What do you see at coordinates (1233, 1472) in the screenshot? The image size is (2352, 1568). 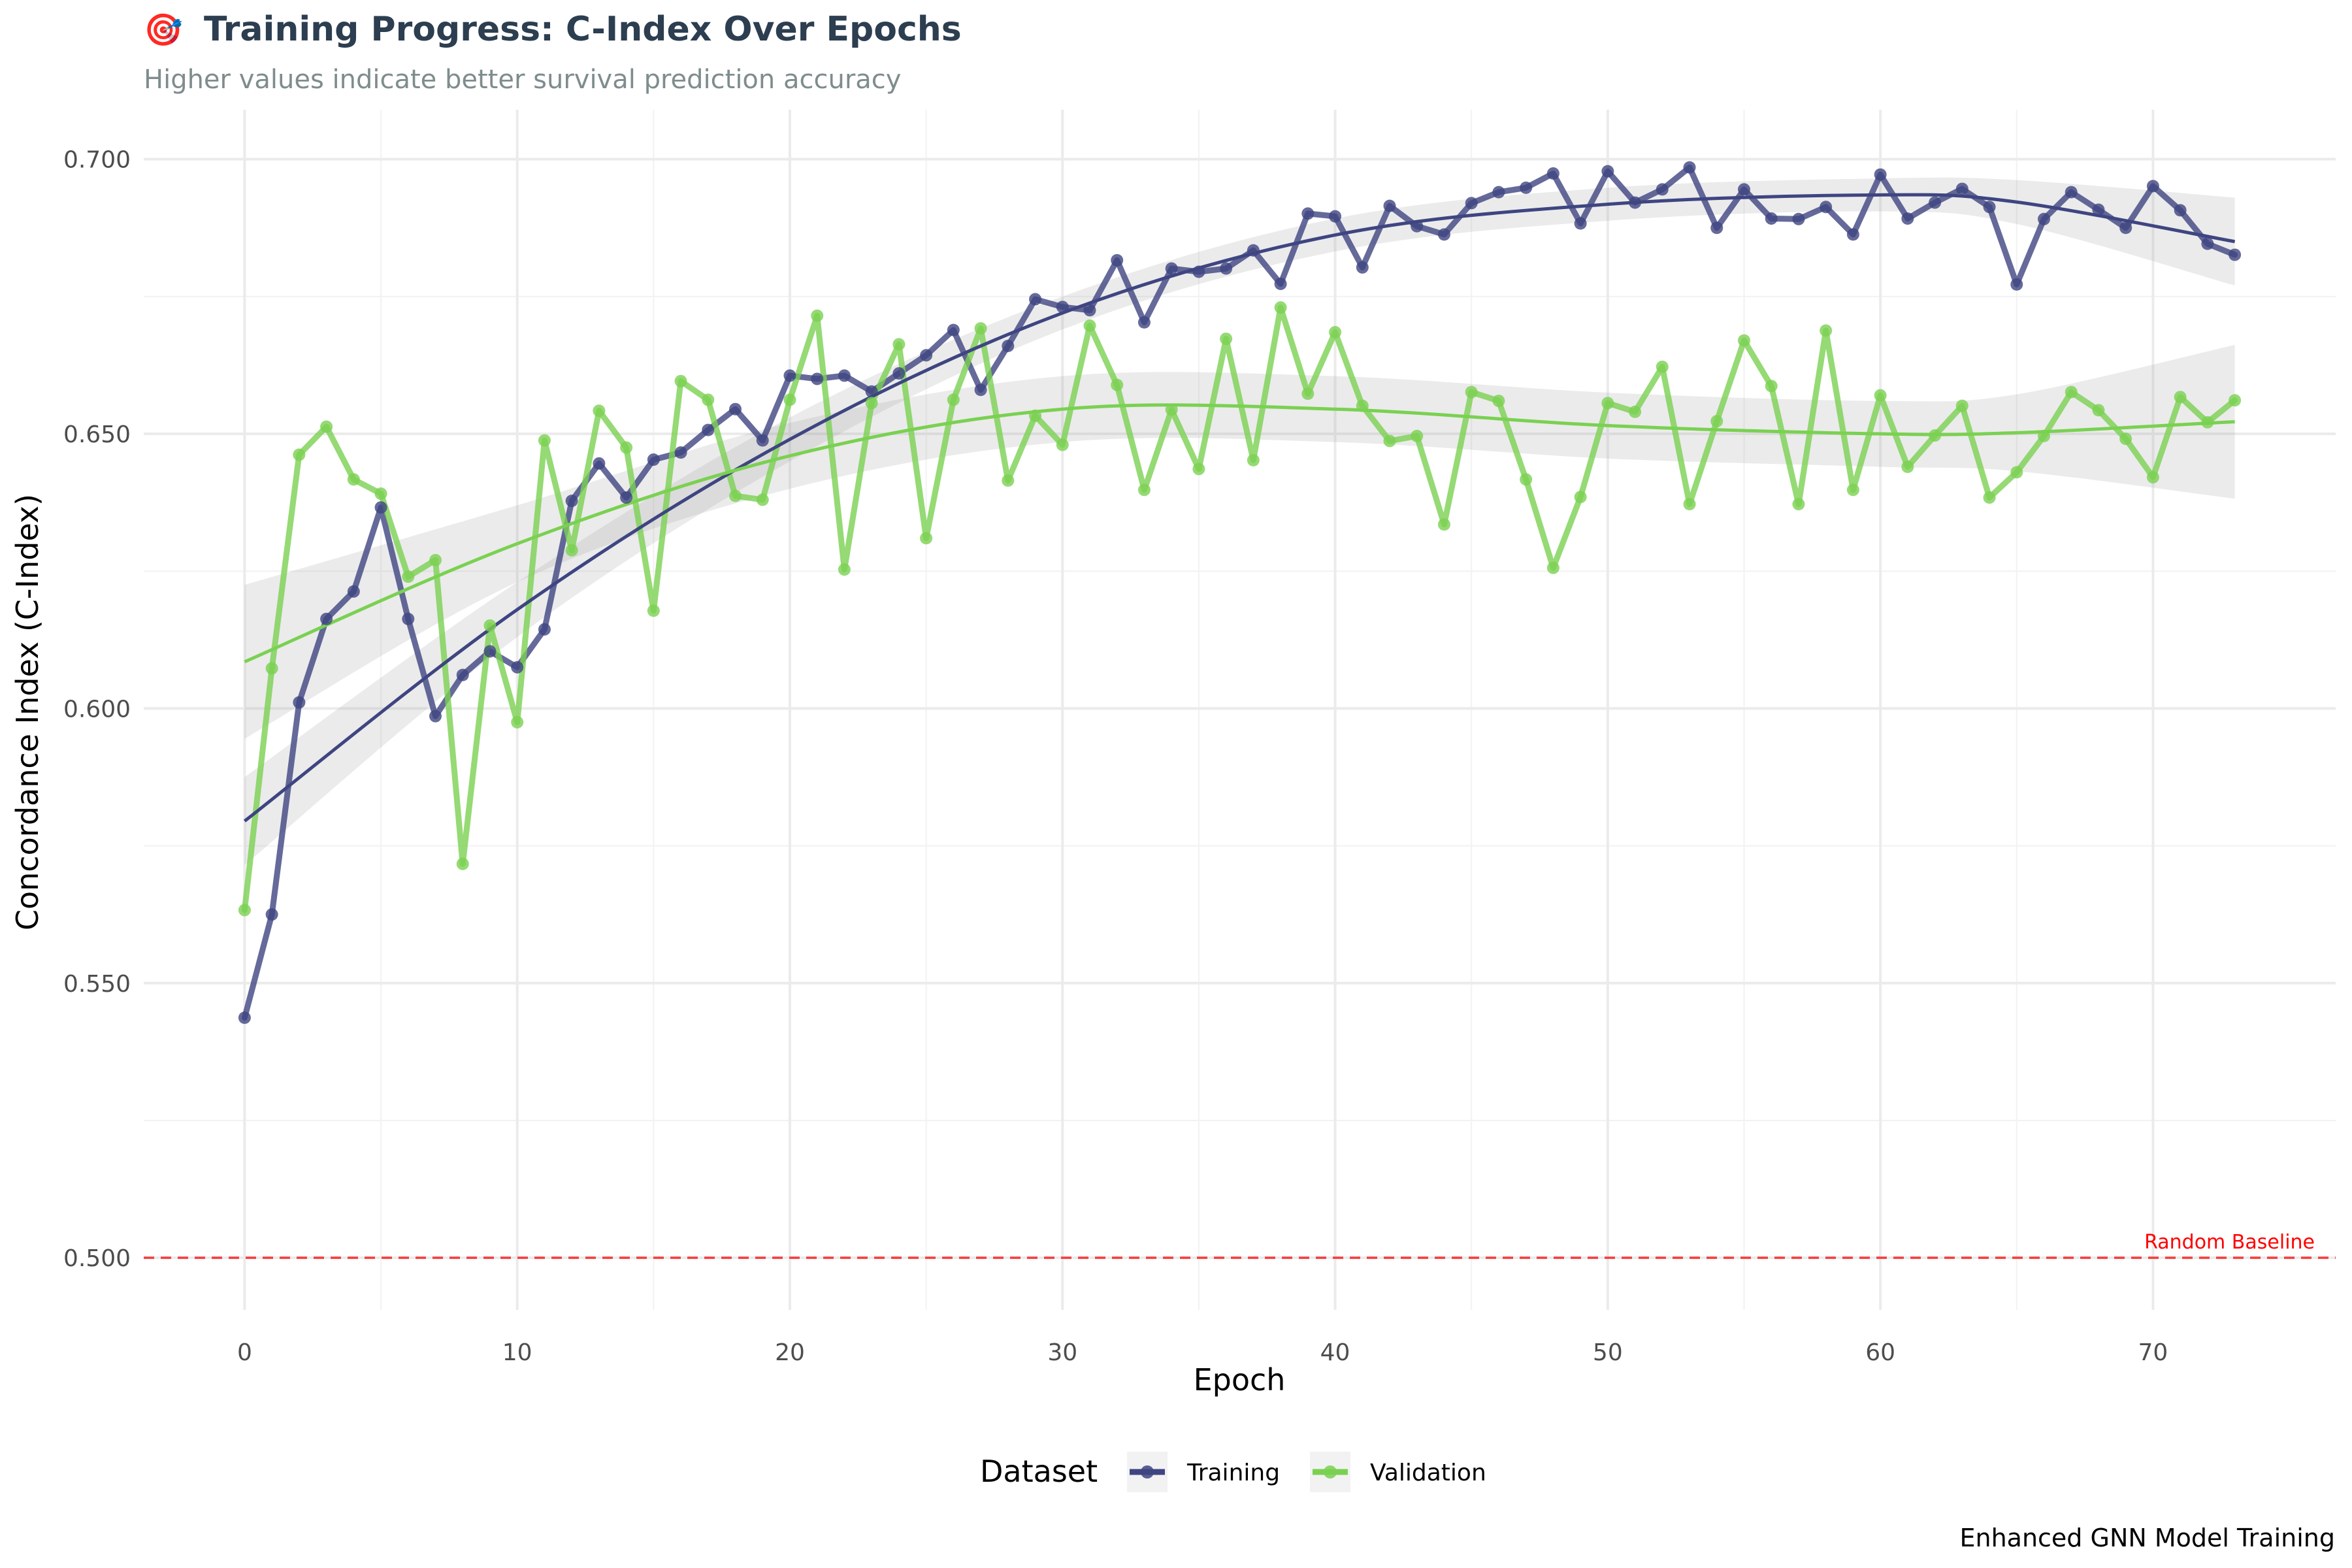 I see `legend: Dataset Training Validation` at bounding box center [1233, 1472].